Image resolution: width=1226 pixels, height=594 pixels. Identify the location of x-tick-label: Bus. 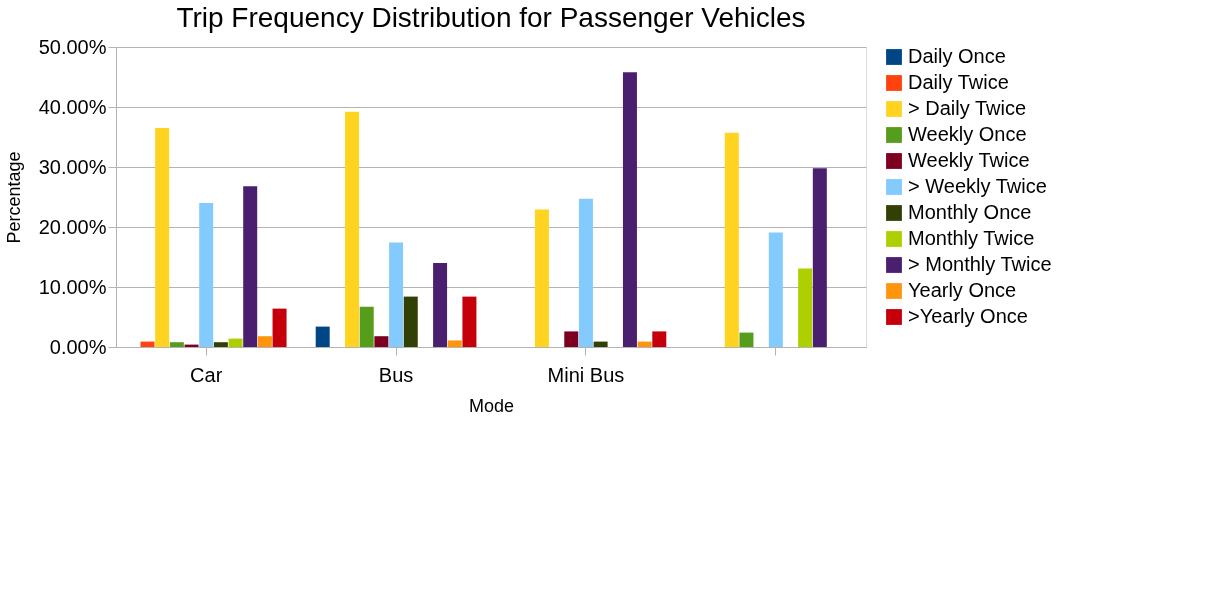
(396, 374).